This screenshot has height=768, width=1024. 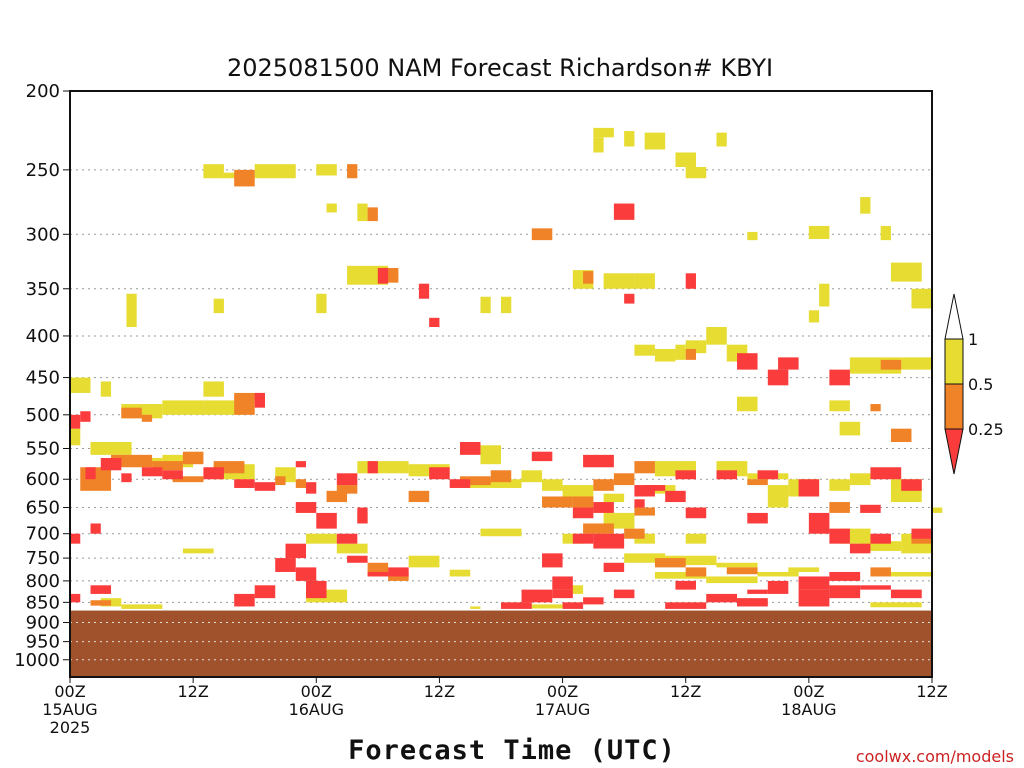 I want to click on x-tick-label: 16AUG, so click(x=316, y=709).